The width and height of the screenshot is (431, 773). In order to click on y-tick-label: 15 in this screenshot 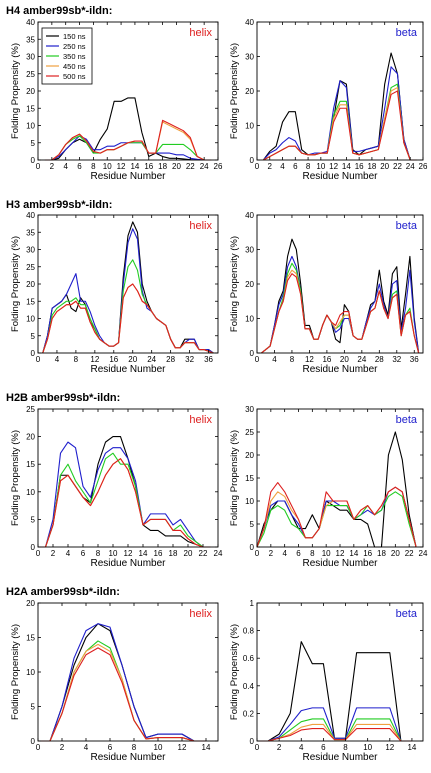, I will do `click(30, 301)`.